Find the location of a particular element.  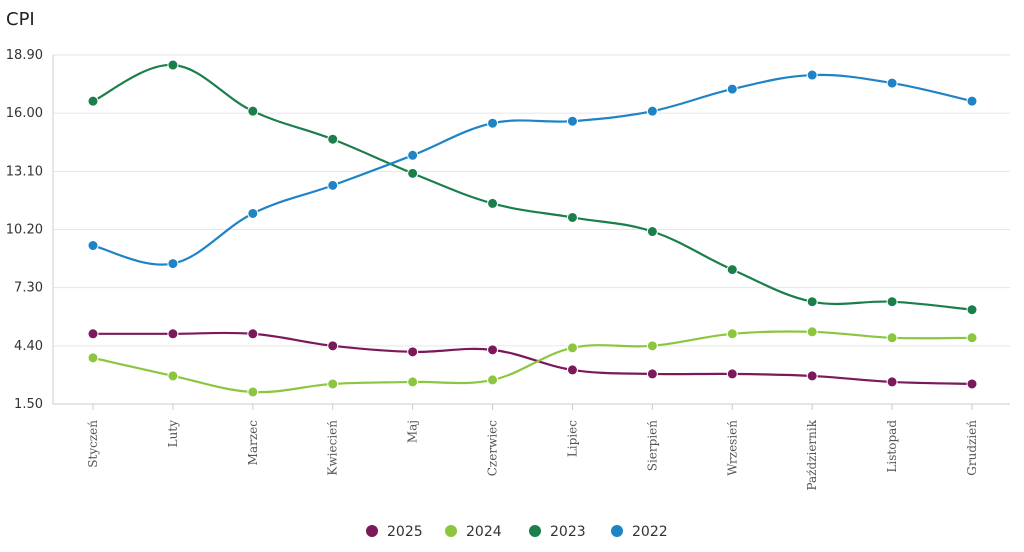

chart-title: CPI is located at coordinates (20, 19).